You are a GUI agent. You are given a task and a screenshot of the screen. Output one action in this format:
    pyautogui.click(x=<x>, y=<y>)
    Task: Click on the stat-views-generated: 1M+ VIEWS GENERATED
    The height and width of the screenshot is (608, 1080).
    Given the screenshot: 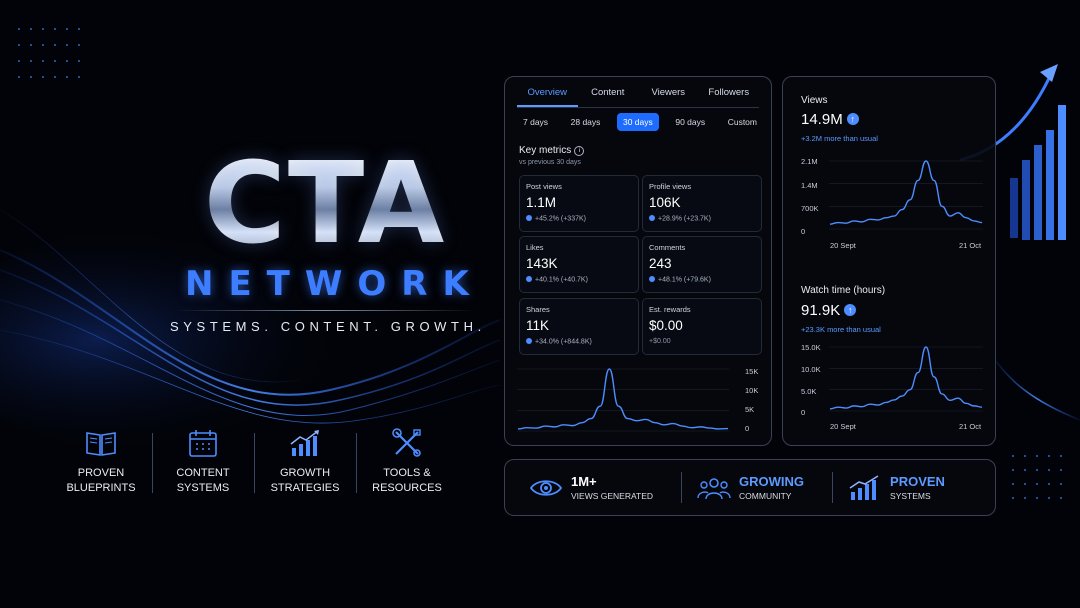 What is the action you would take?
    pyautogui.click(x=591, y=487)
    